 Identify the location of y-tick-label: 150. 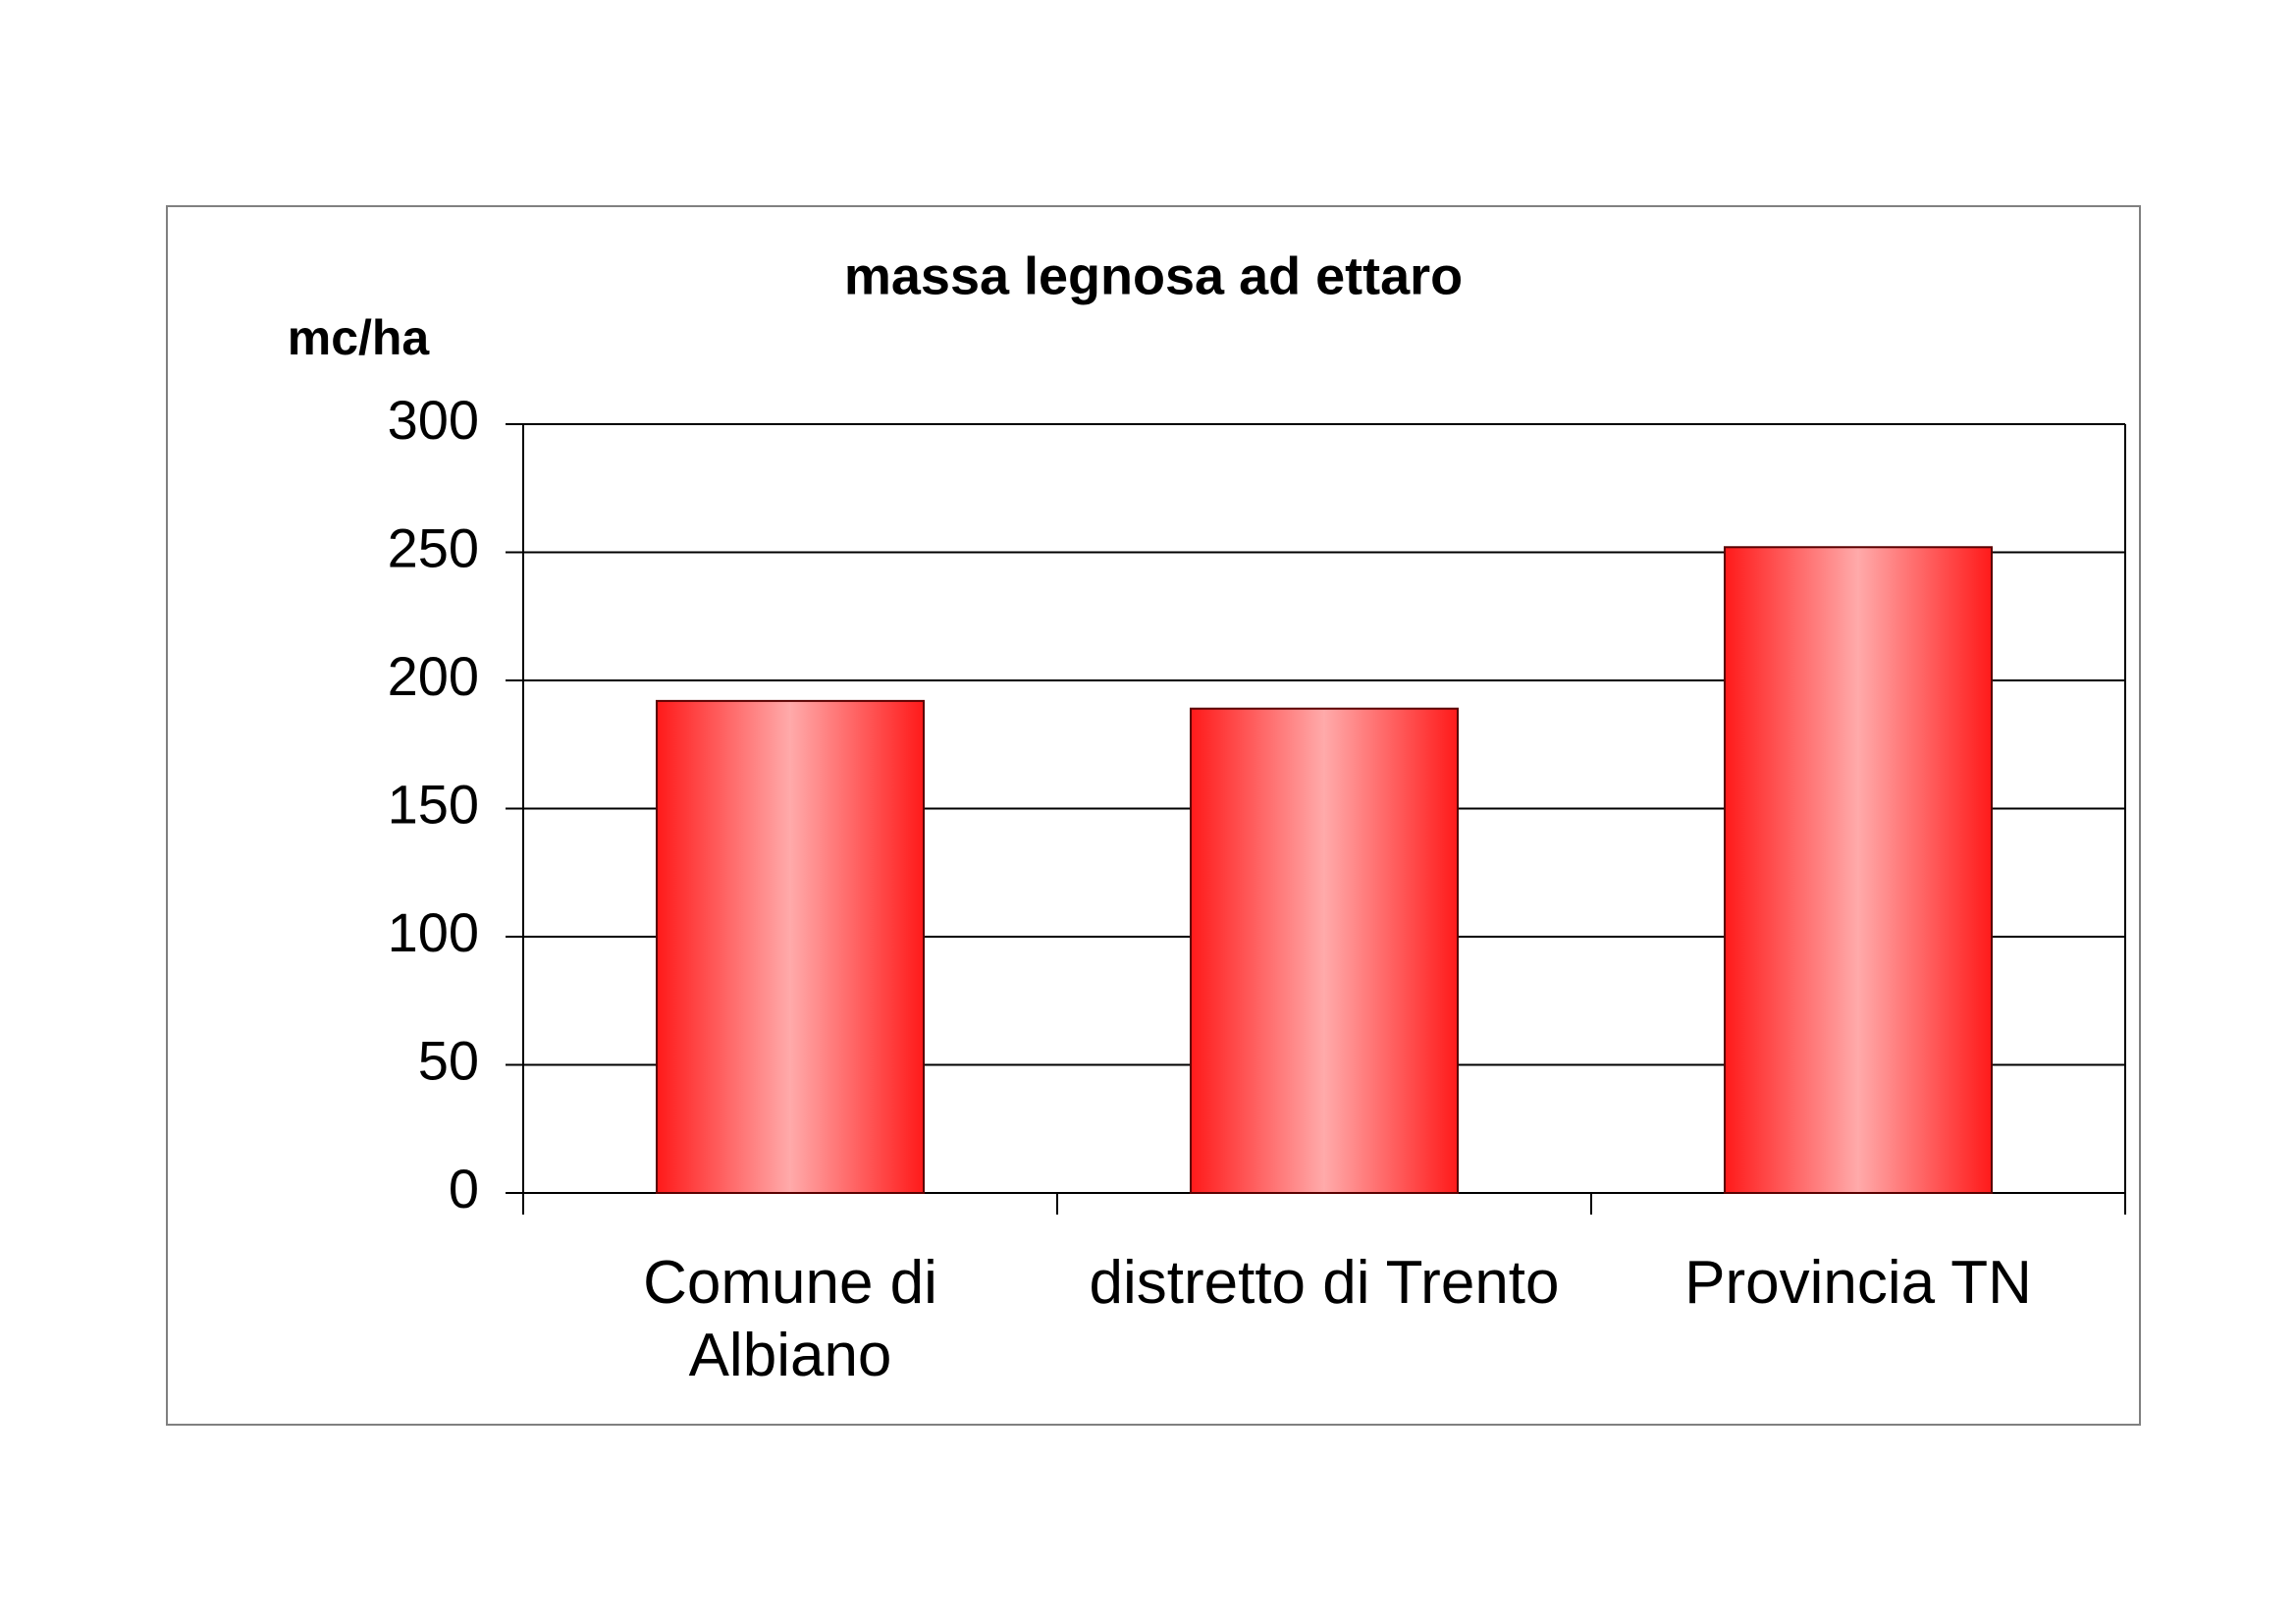
(434, 804).